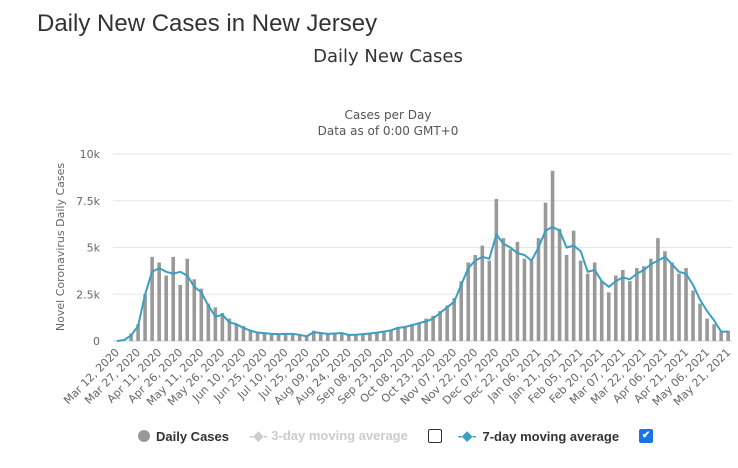 Image resolution: width=738 pixels, height=468 pixels. I want to click on page-title: Daily New Cases in New Jersey, so click(207, 23).